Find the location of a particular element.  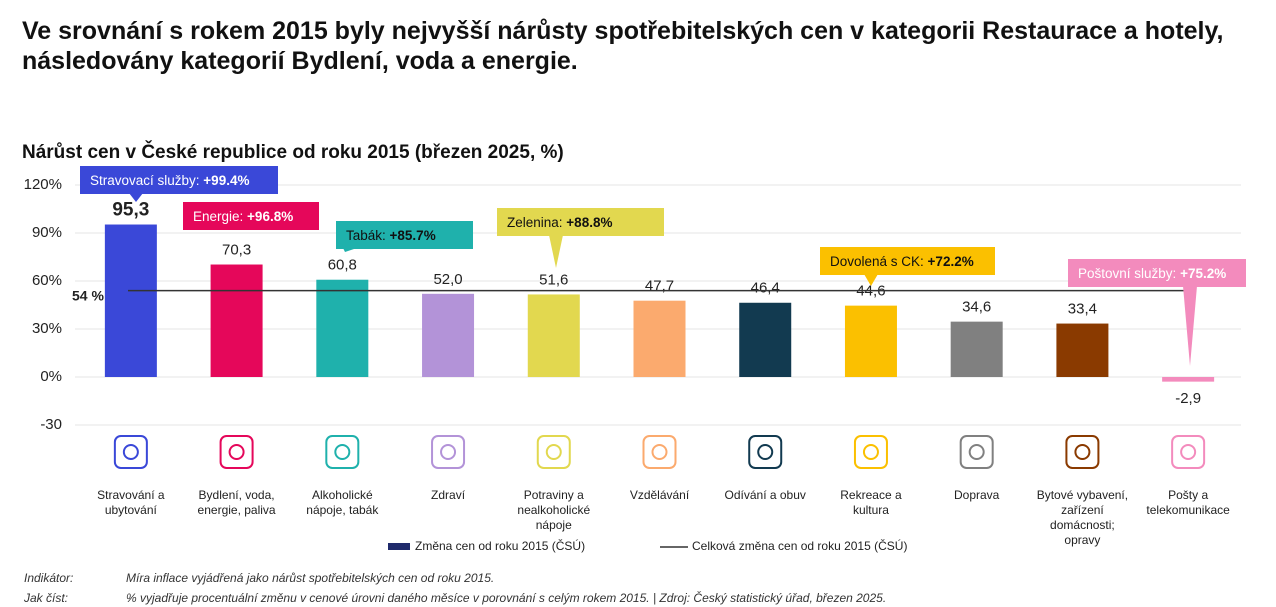

value-label: 34,6 is located at coordinates (976, 307).